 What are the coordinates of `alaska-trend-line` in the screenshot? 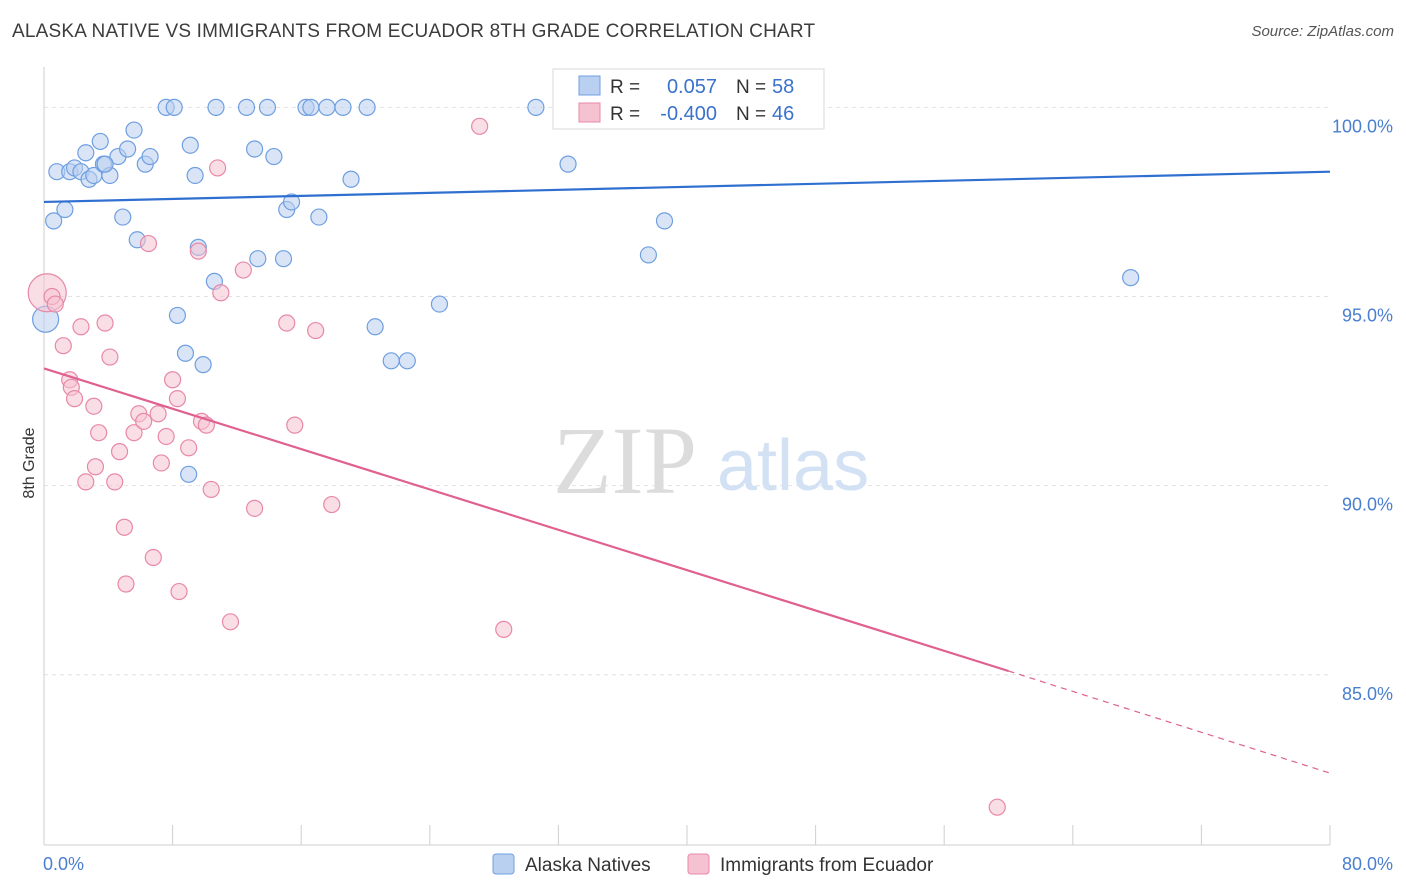 It's located at (687, 187).